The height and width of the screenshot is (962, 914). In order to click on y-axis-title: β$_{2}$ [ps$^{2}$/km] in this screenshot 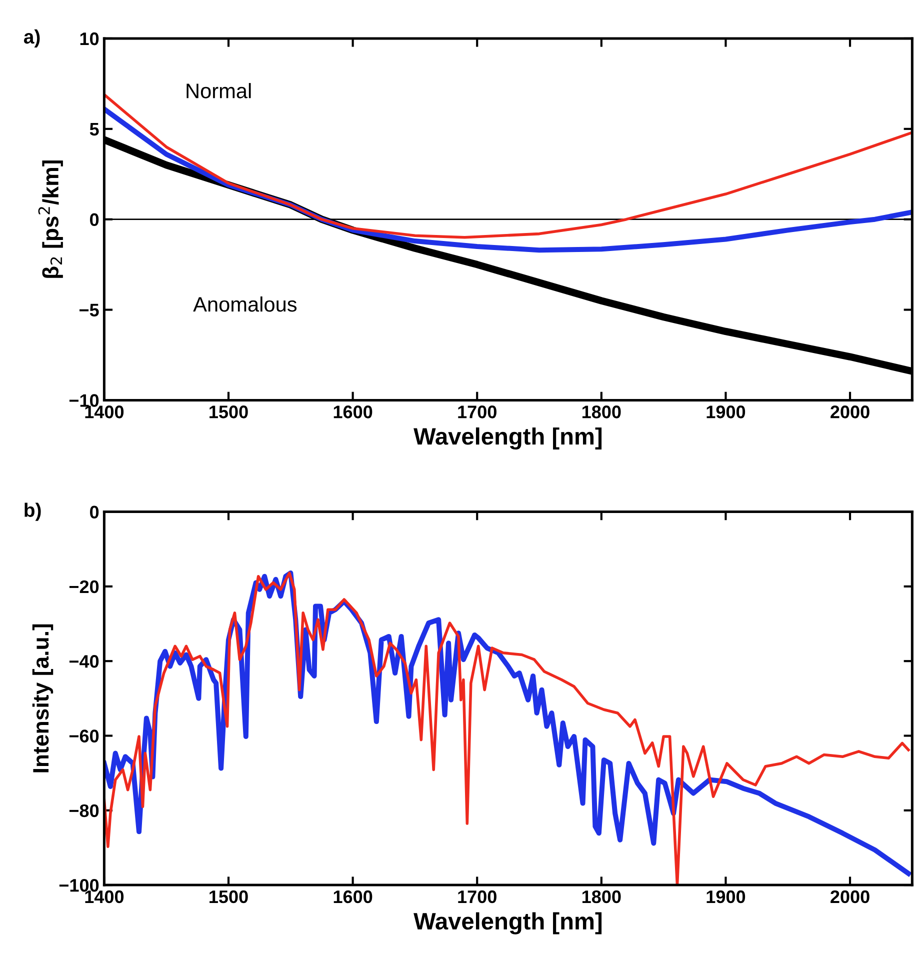, I will do `click(50, 219)`.